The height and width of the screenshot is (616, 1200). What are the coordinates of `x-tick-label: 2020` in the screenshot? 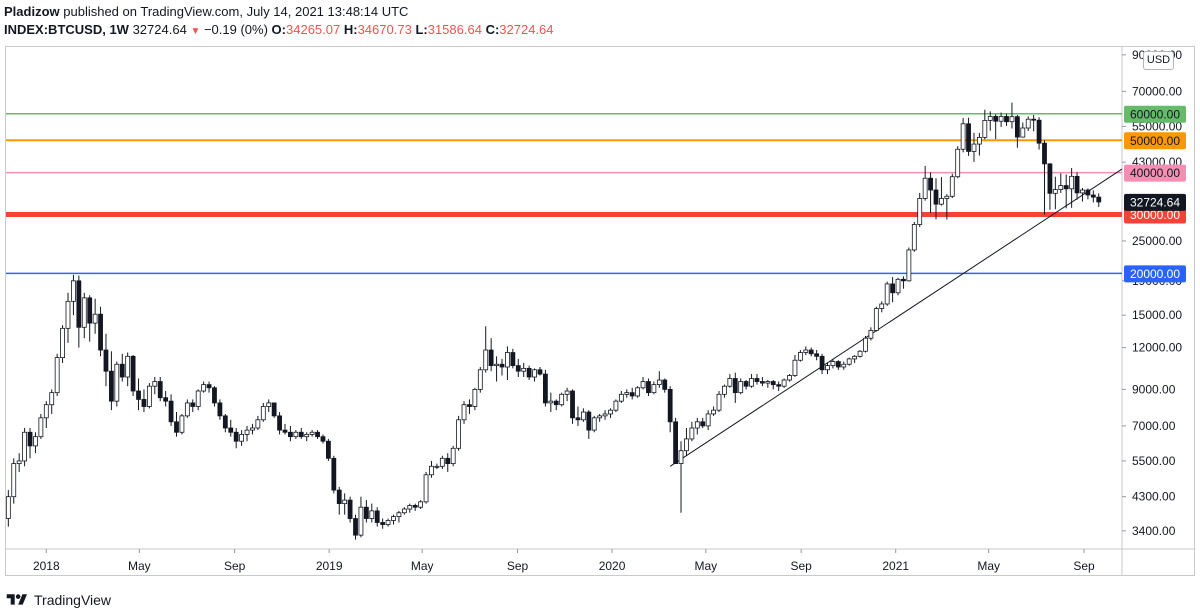 It's located at (612, 566).